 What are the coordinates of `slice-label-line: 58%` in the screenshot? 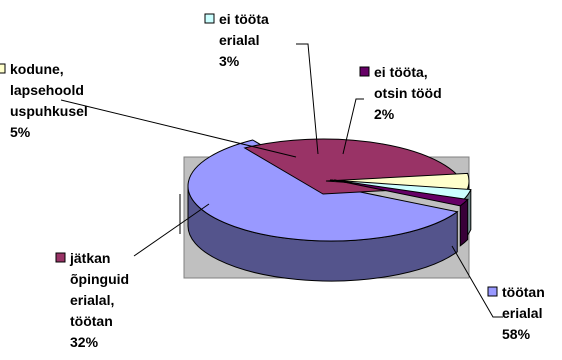 It's located at (516, 334).